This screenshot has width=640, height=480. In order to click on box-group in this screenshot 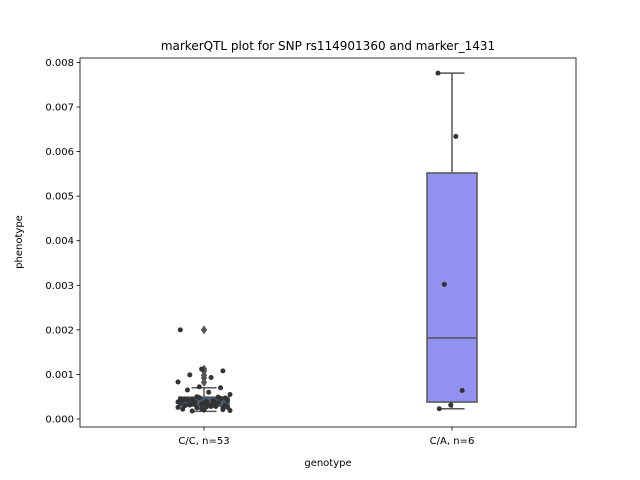, I will do `click(452, 241)`.